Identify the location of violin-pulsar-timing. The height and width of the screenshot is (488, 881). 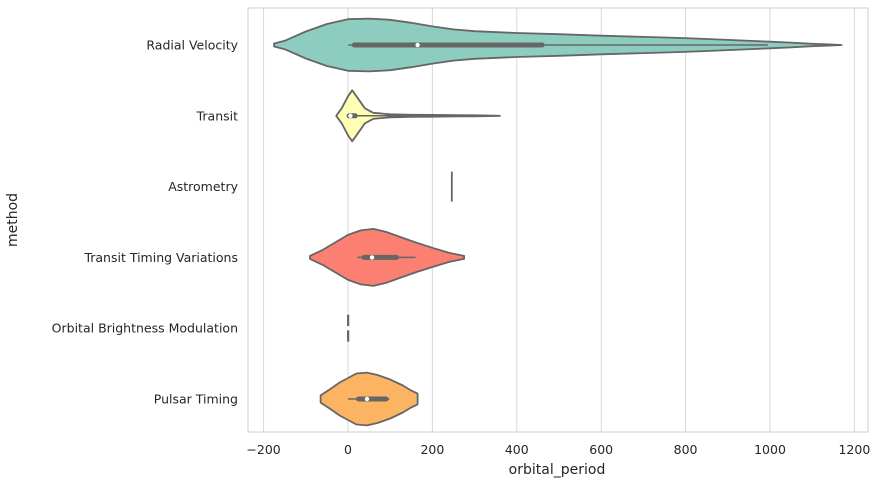
(369, 399).